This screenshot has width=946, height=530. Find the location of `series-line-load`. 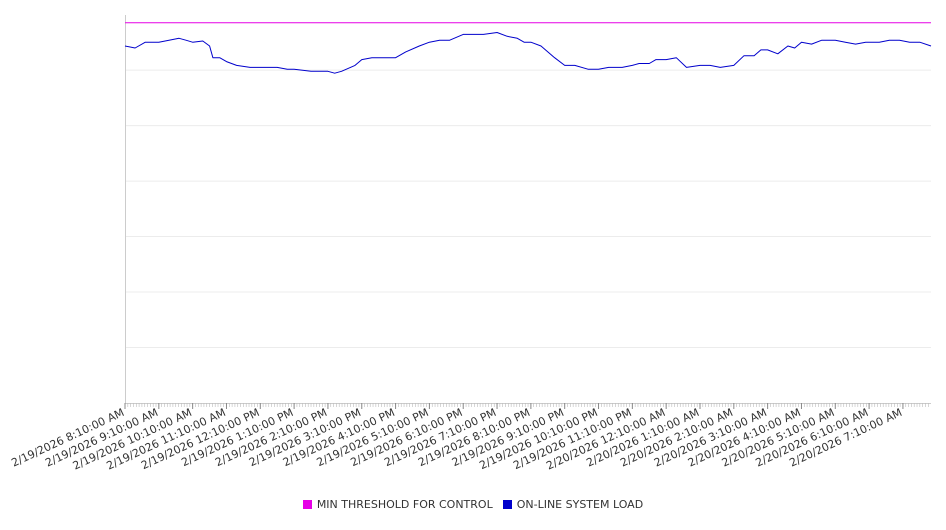

series-line-load is located at coordinates (528, 53).